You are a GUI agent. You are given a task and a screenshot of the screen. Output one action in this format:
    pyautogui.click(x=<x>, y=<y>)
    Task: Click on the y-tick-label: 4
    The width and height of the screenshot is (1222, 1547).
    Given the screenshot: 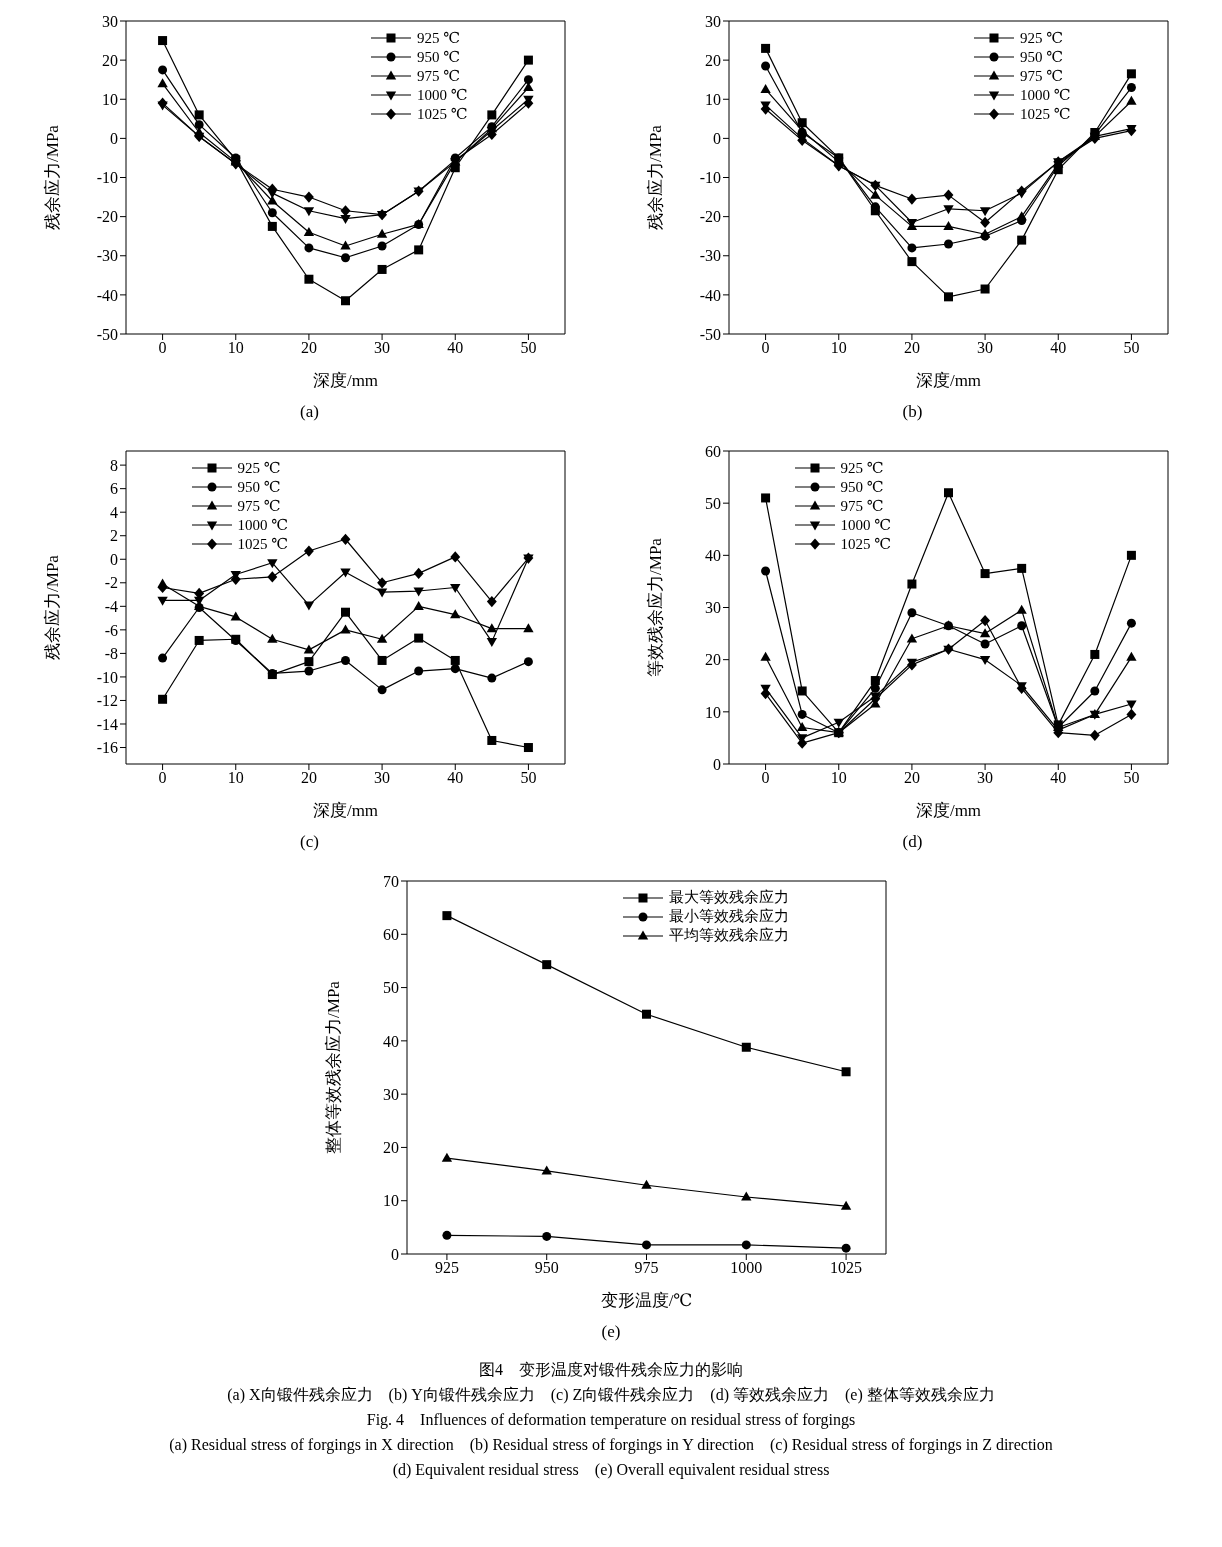 What is the action you would take?
    pyautogui.click(x=113, y=512)
    